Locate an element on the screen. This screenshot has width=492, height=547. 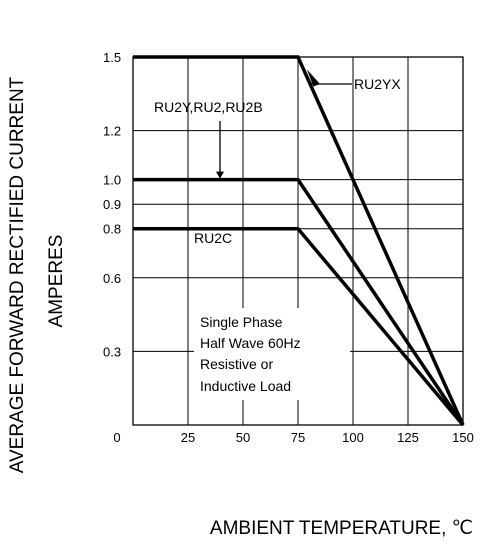
note-background is located at coordinates (272, 354).